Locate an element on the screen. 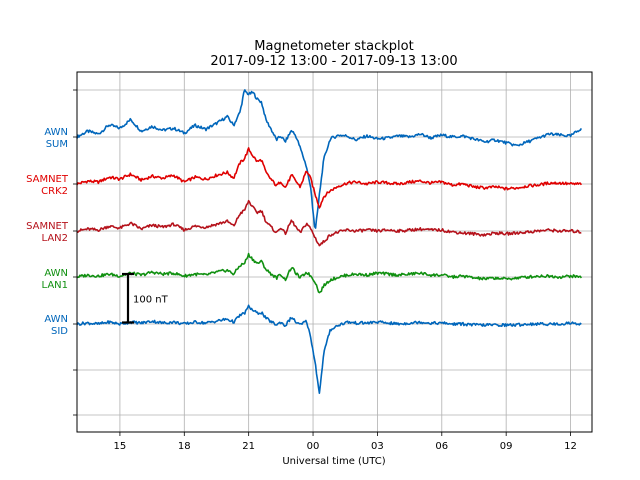 The height and width of the screenshot is (480, 640). series-line-samnet-lan2 is located at coordinates (329, 223).